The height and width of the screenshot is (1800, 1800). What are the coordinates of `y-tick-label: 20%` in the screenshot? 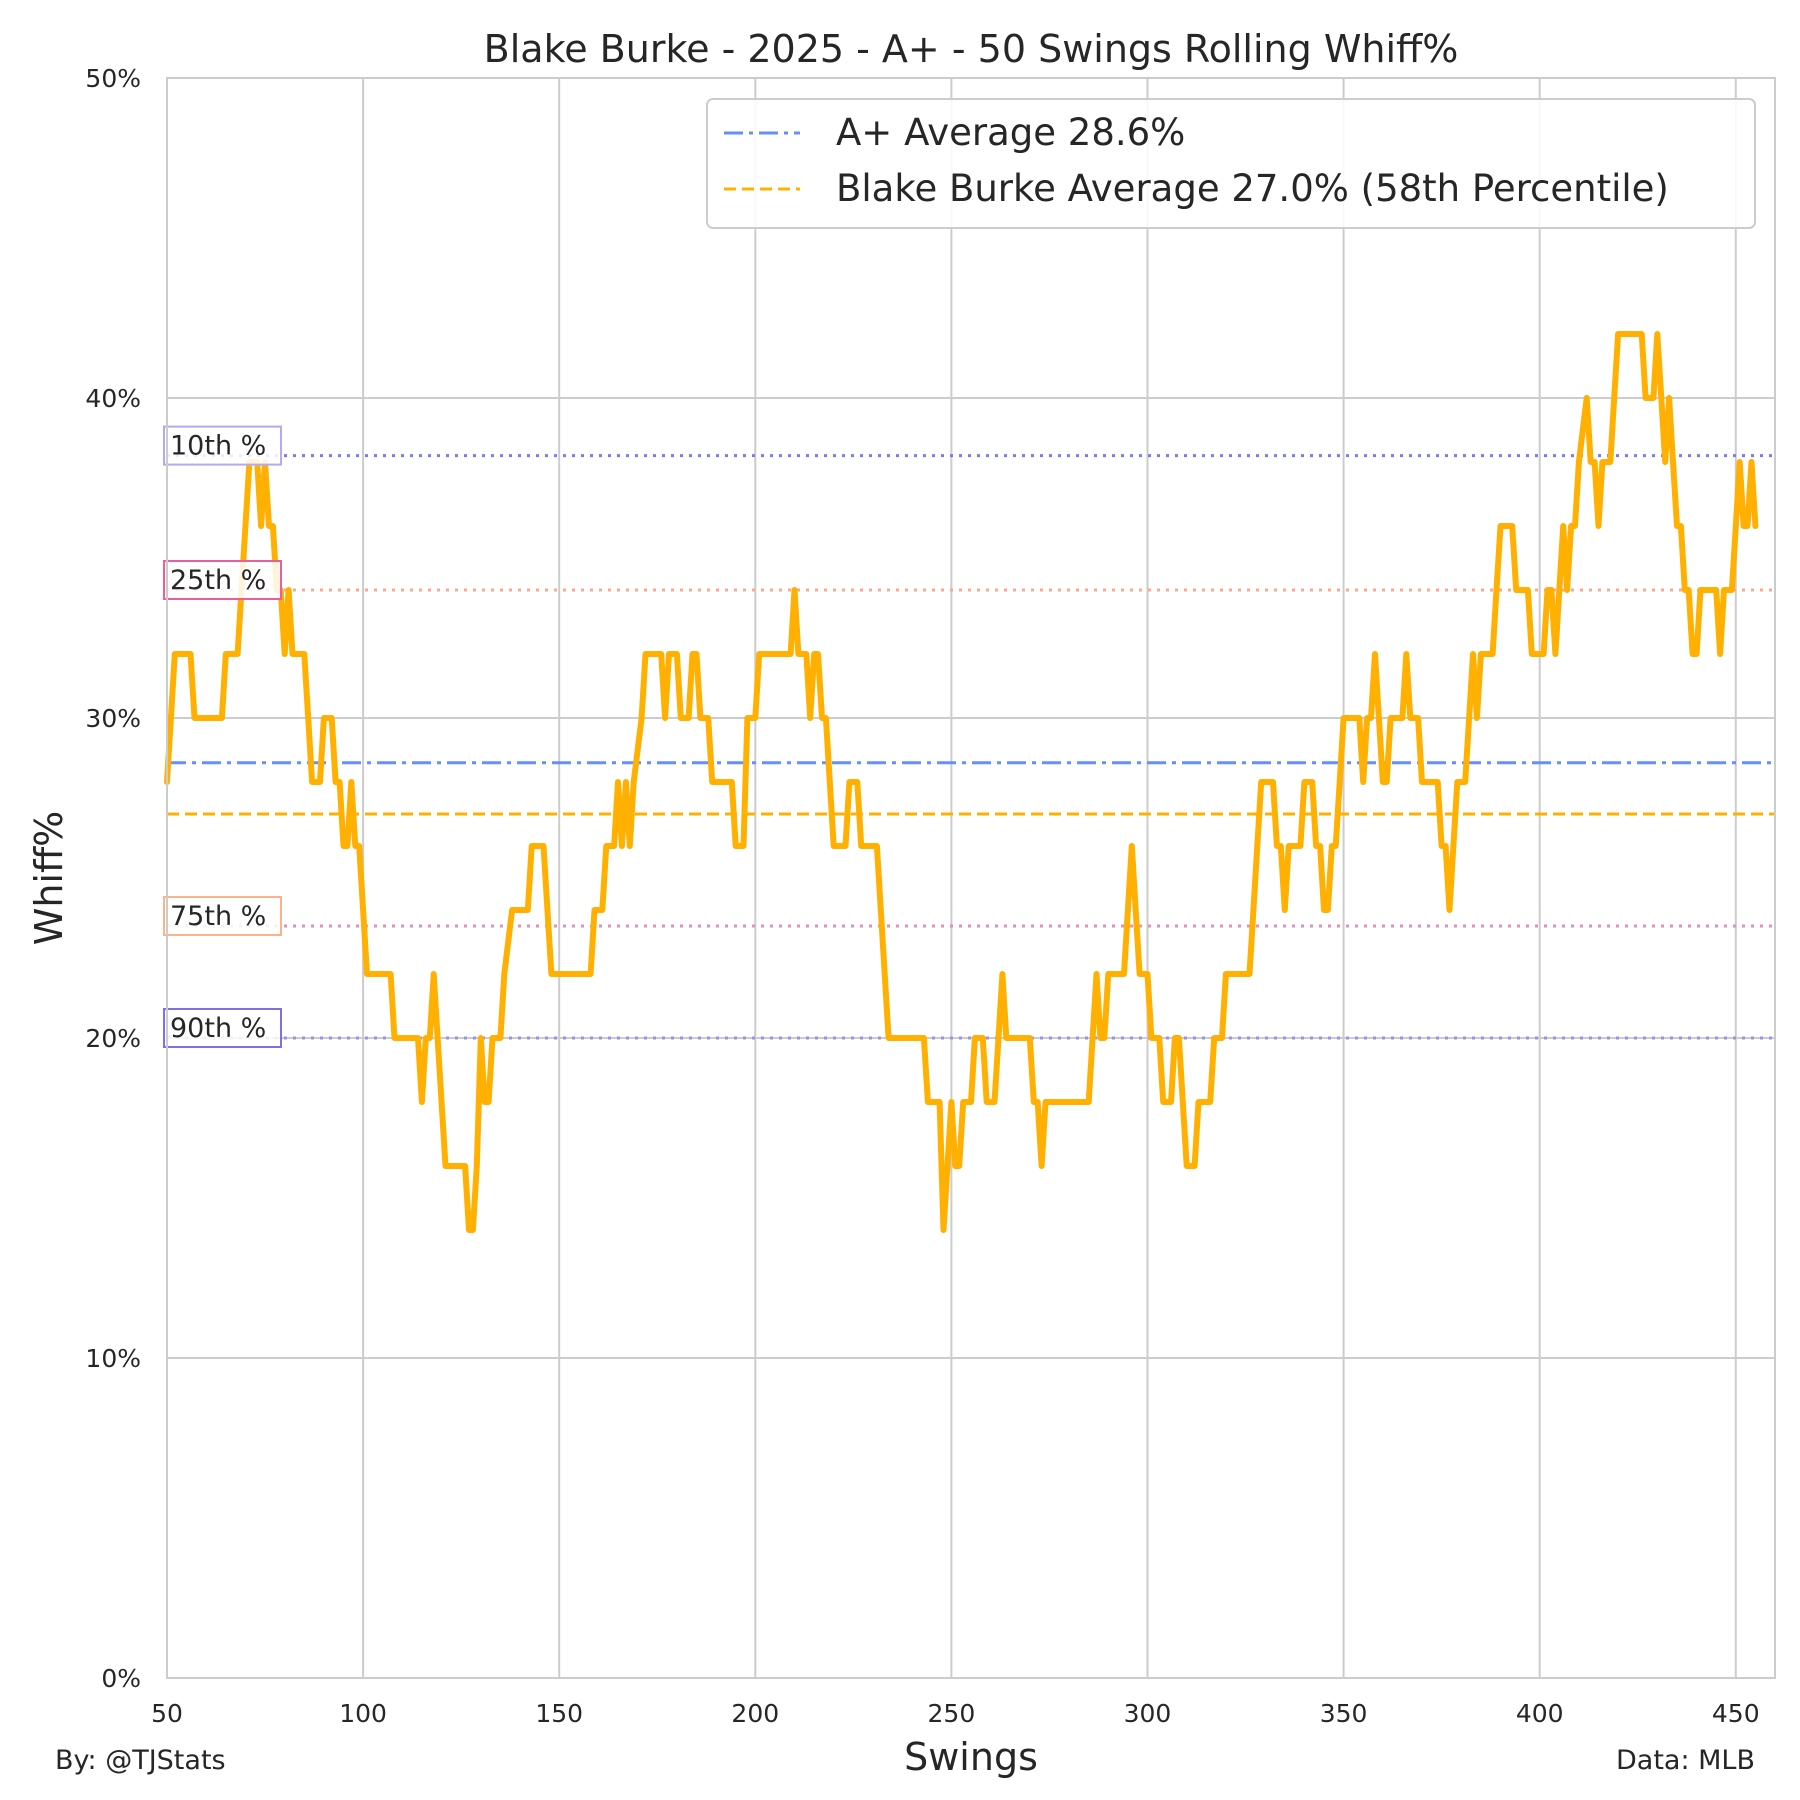 It's located at (113, 1038).